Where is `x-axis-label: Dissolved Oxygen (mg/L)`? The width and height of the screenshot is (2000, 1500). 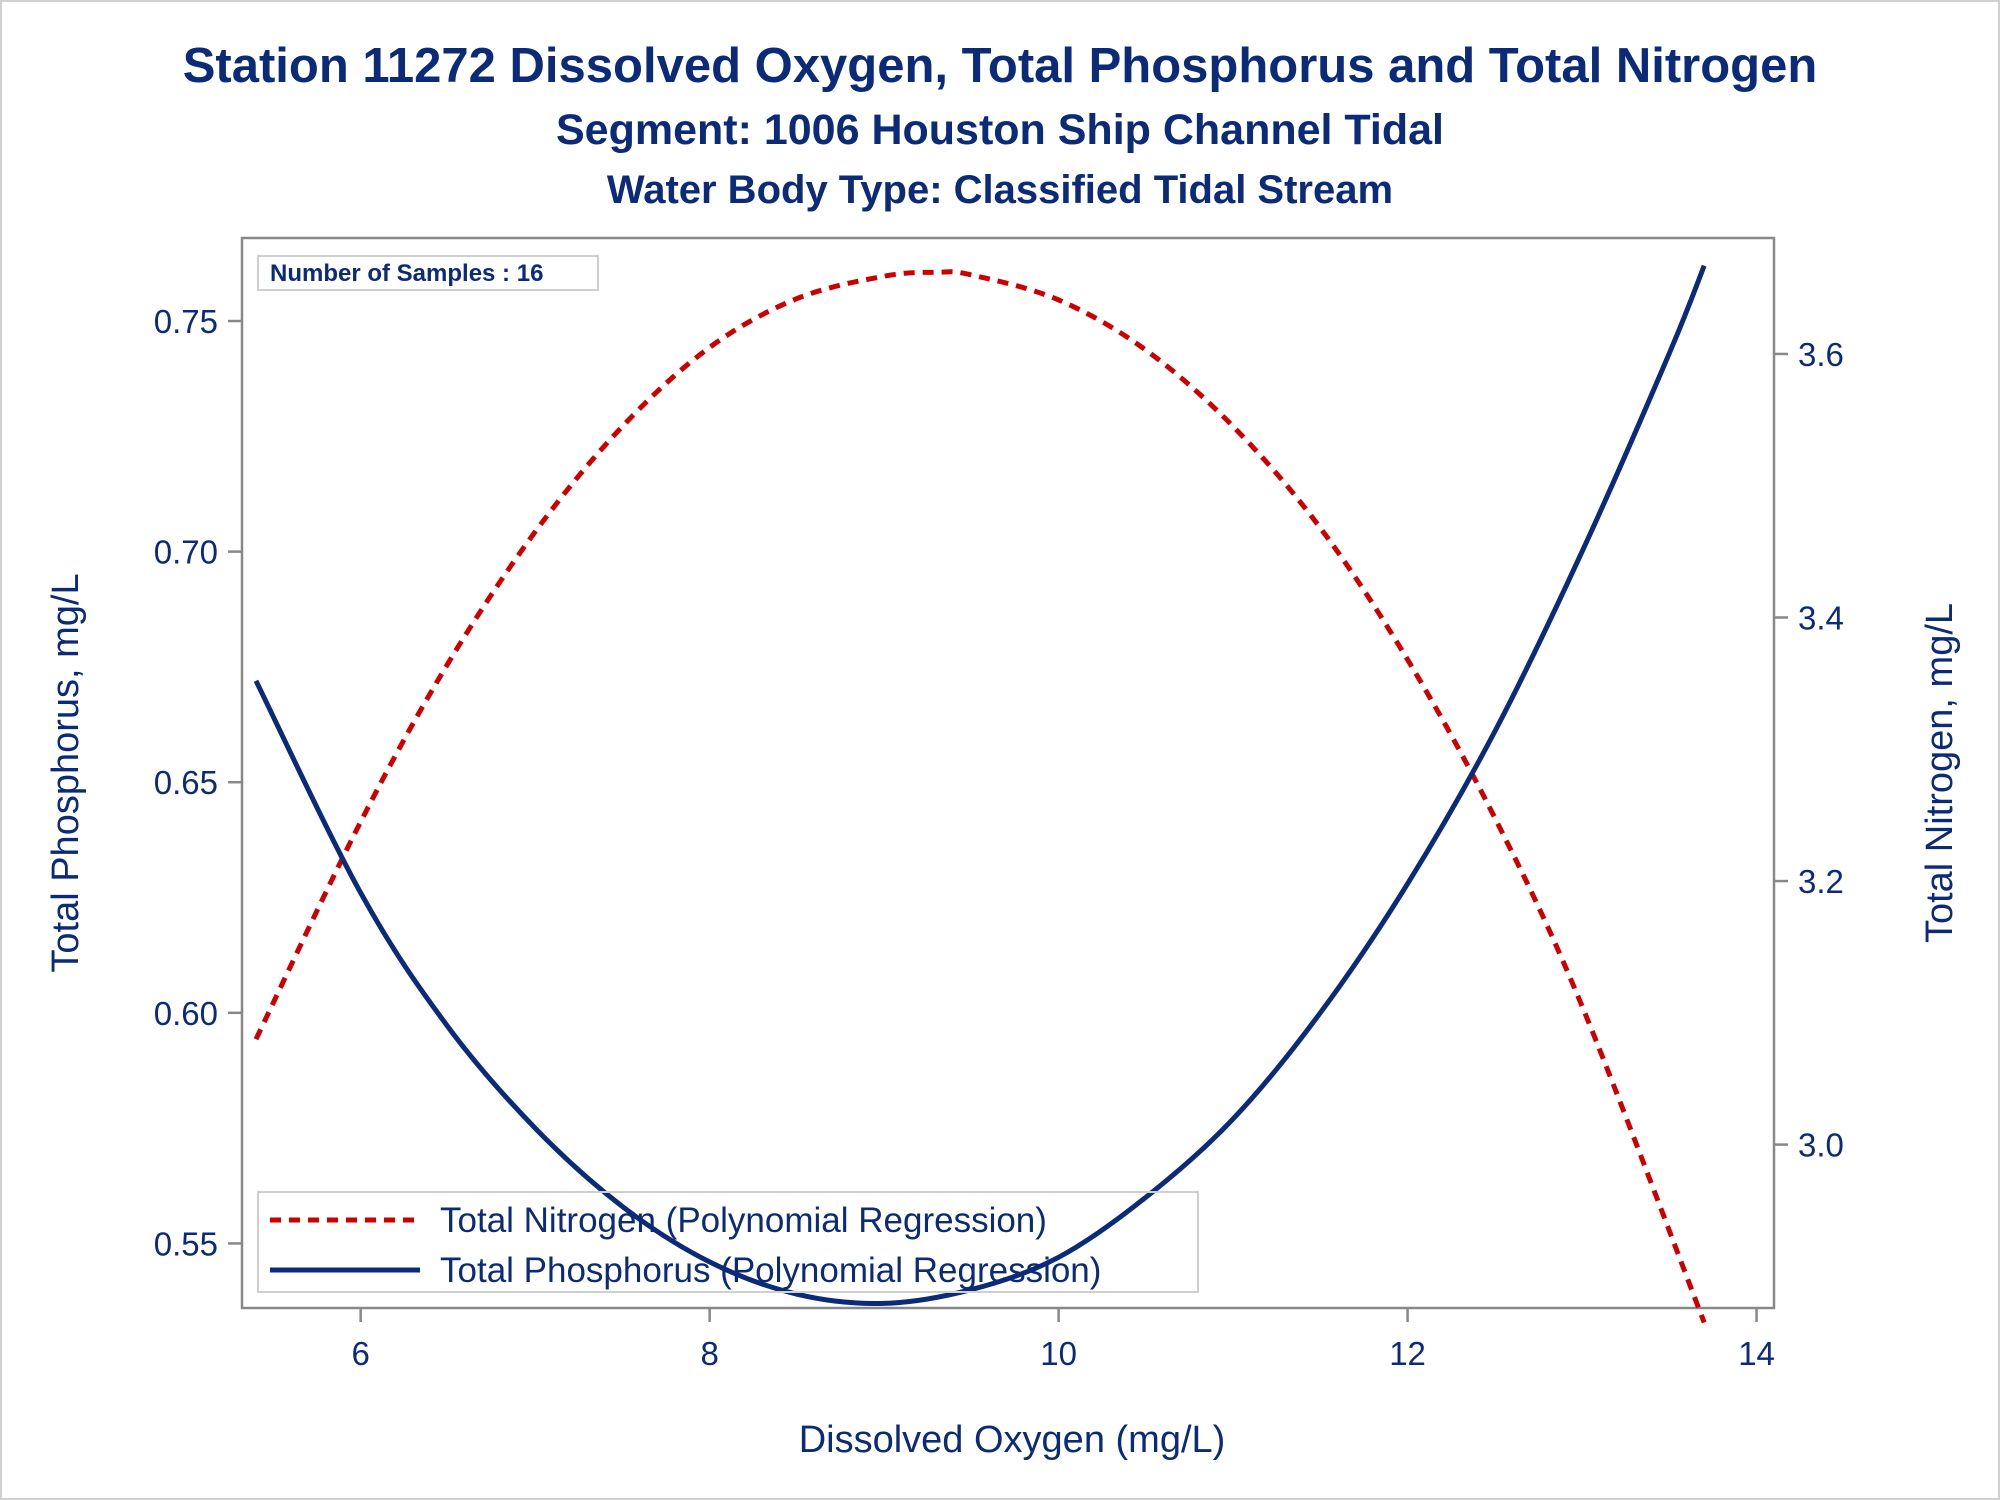
x-axis-label: Dissolved Oxygen (mg/L) is located at coordinates (1012, 1440).